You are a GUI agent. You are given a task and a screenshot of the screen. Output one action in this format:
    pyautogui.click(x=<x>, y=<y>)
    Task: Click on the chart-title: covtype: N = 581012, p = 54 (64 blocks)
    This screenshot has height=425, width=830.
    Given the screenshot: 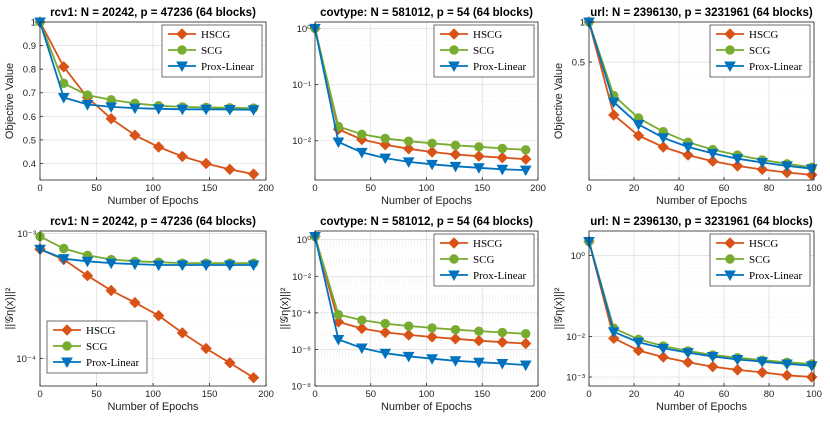 What is the action you would take?
    pyautogui.click(x=426, y=222)
    